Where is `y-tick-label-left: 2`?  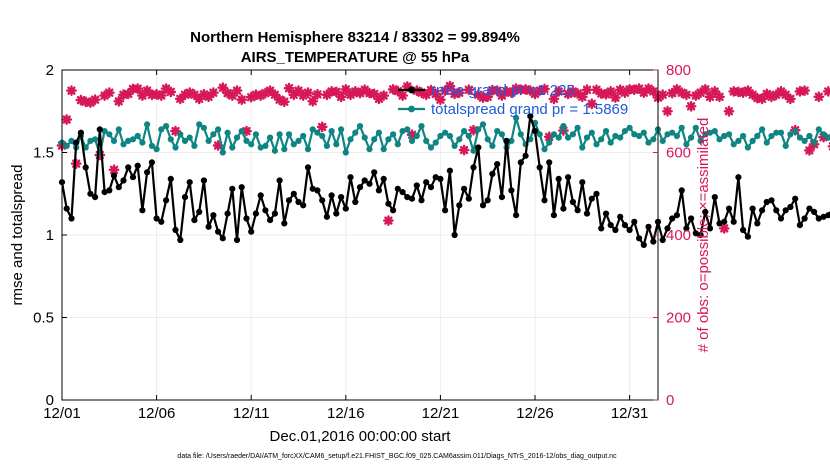 y-tick-label-left: 2 is located at coordinates (50, 70).